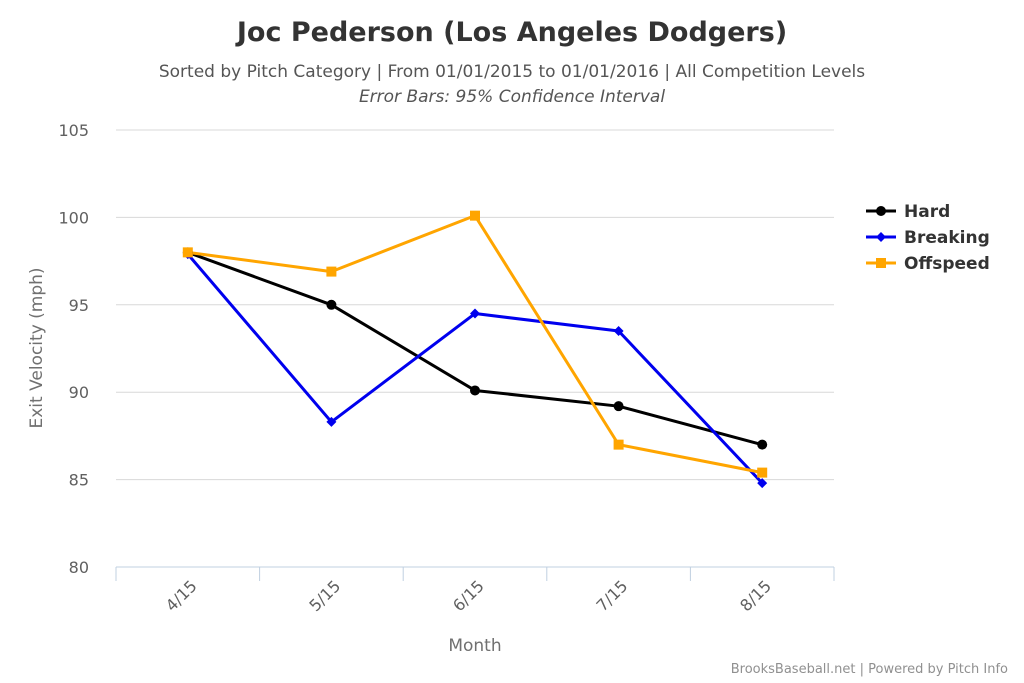  I want to click on y-tick-label-85: 85, so click(79, 480).